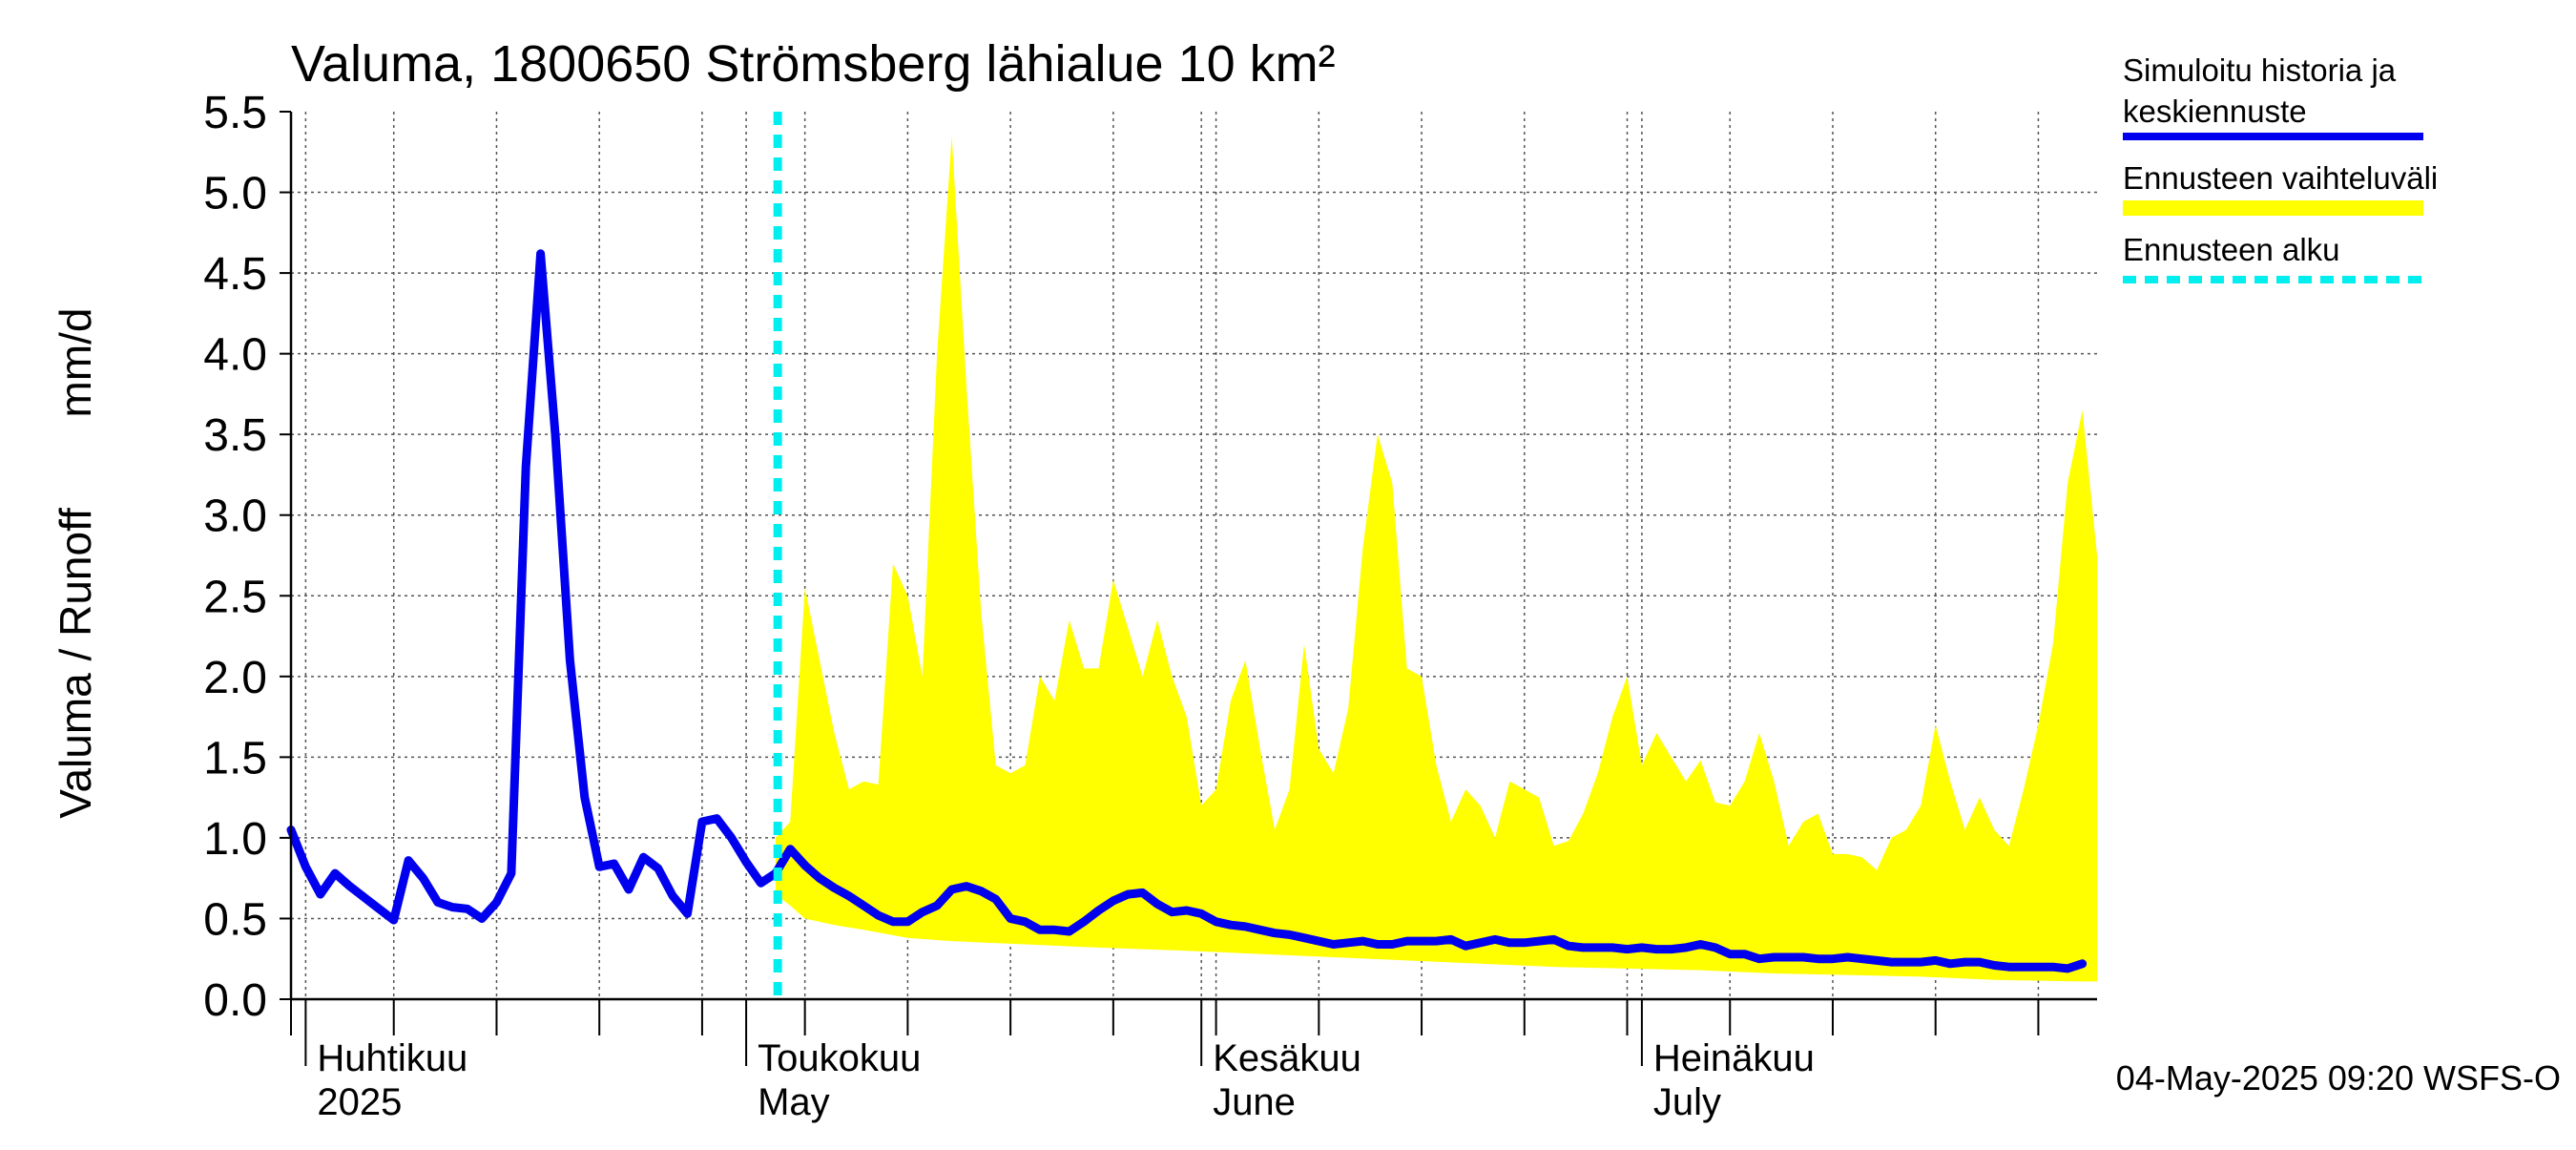 This screenshot has height=1150, width=2576. What do you see at coordinates (235, 516) in the screenshot?
I see `y-tick-label: 3.0` at bounding box center [235, 516].